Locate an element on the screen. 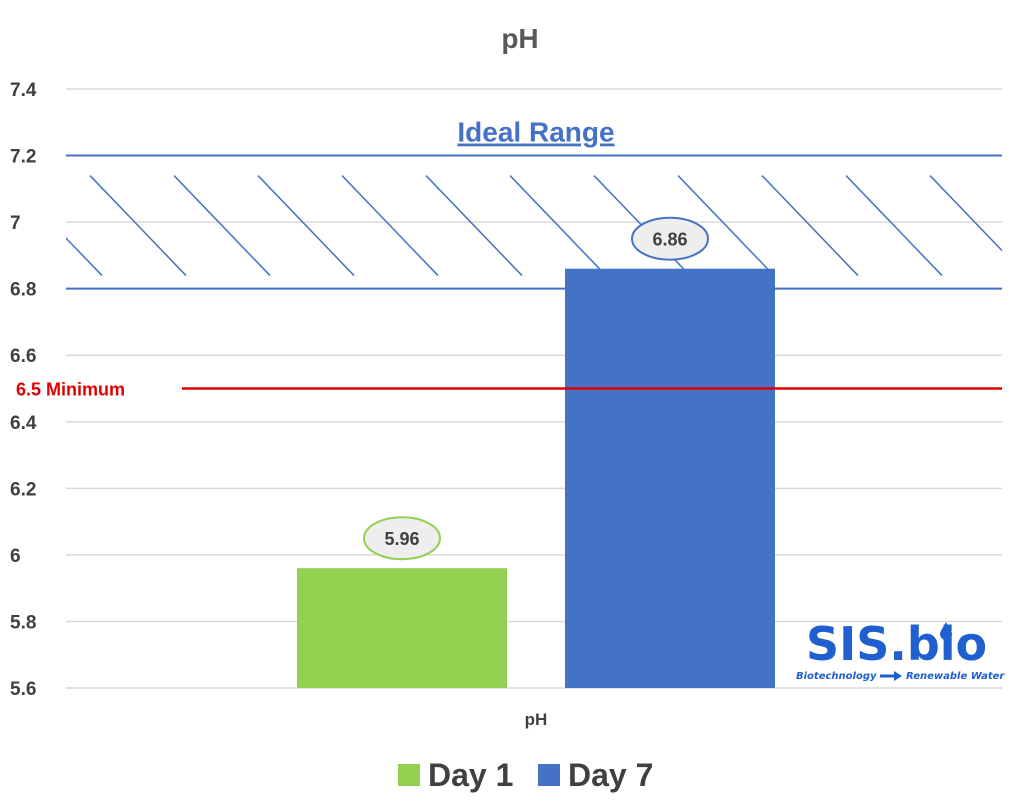 This screenshot has height=808, width=1024. data-label: 5.96 is located at coordinates (401, 539).